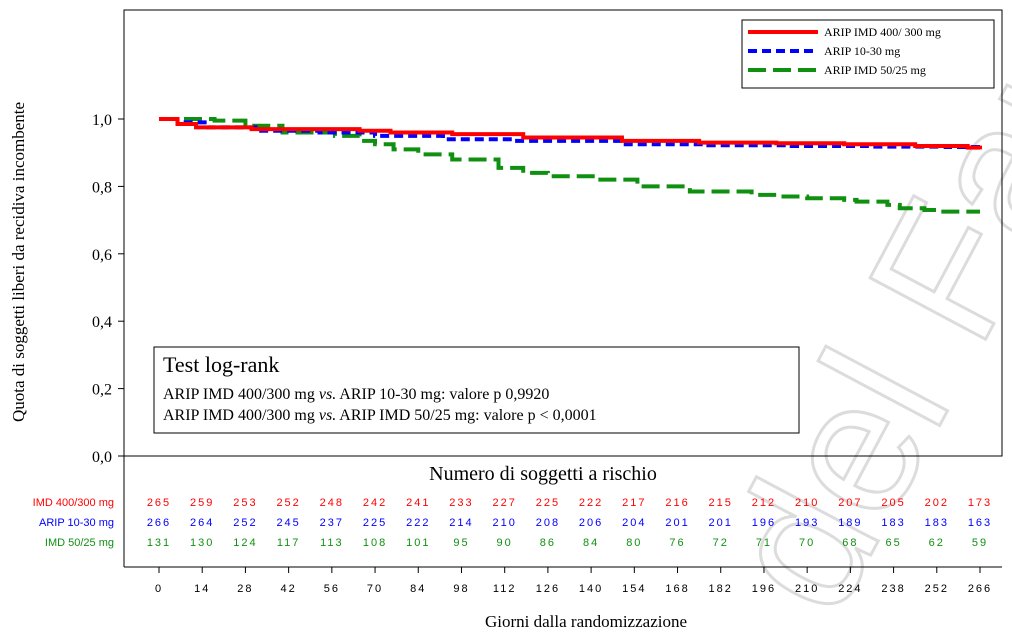 The width and height of the screenshot is (1012, 636). I want to click on risk-value: 264, so click(202, 523).